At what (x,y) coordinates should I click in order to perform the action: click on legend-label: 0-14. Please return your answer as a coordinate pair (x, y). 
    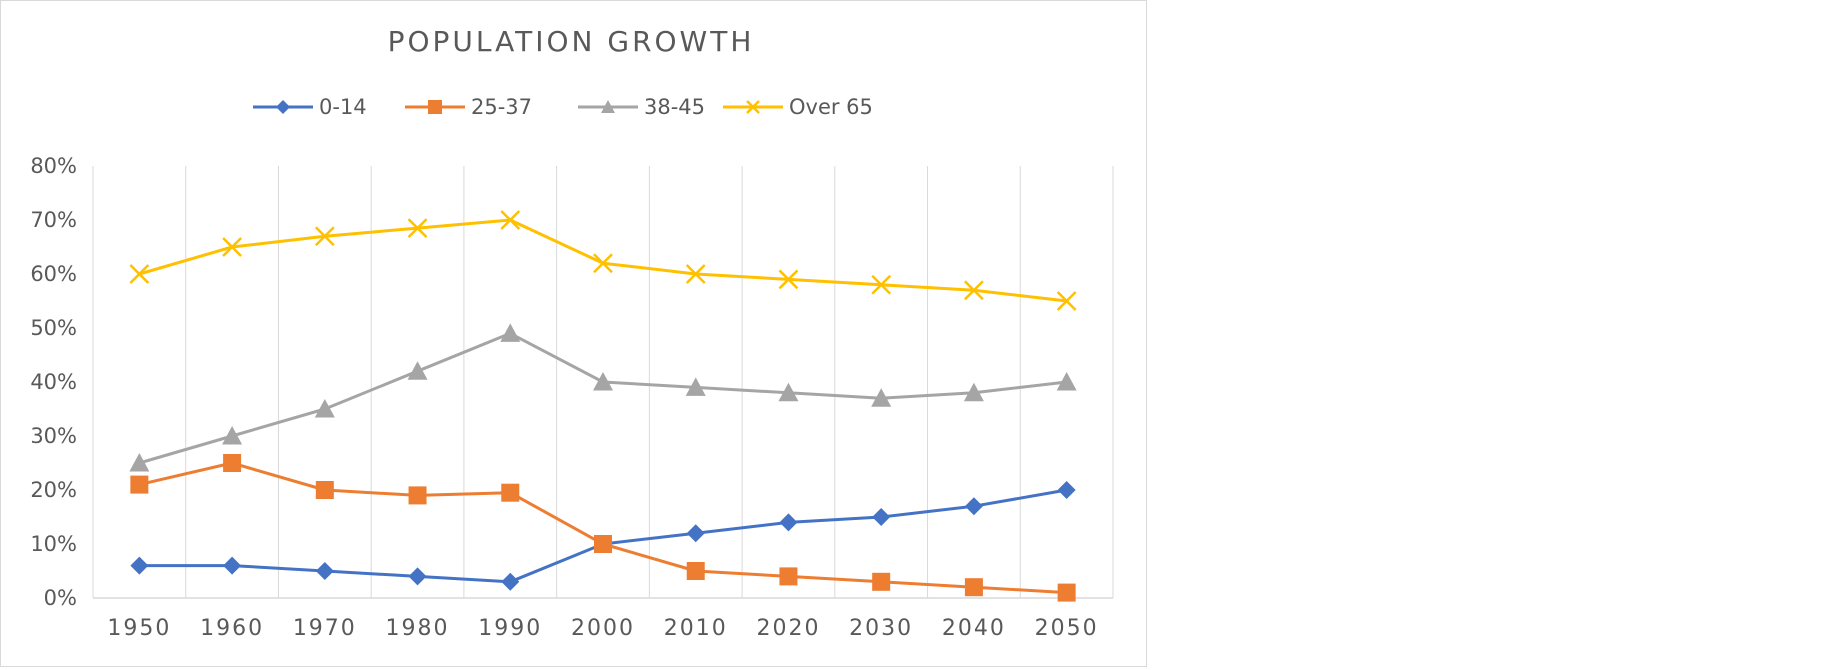
    Looking at the image, I should click on (343, 107).